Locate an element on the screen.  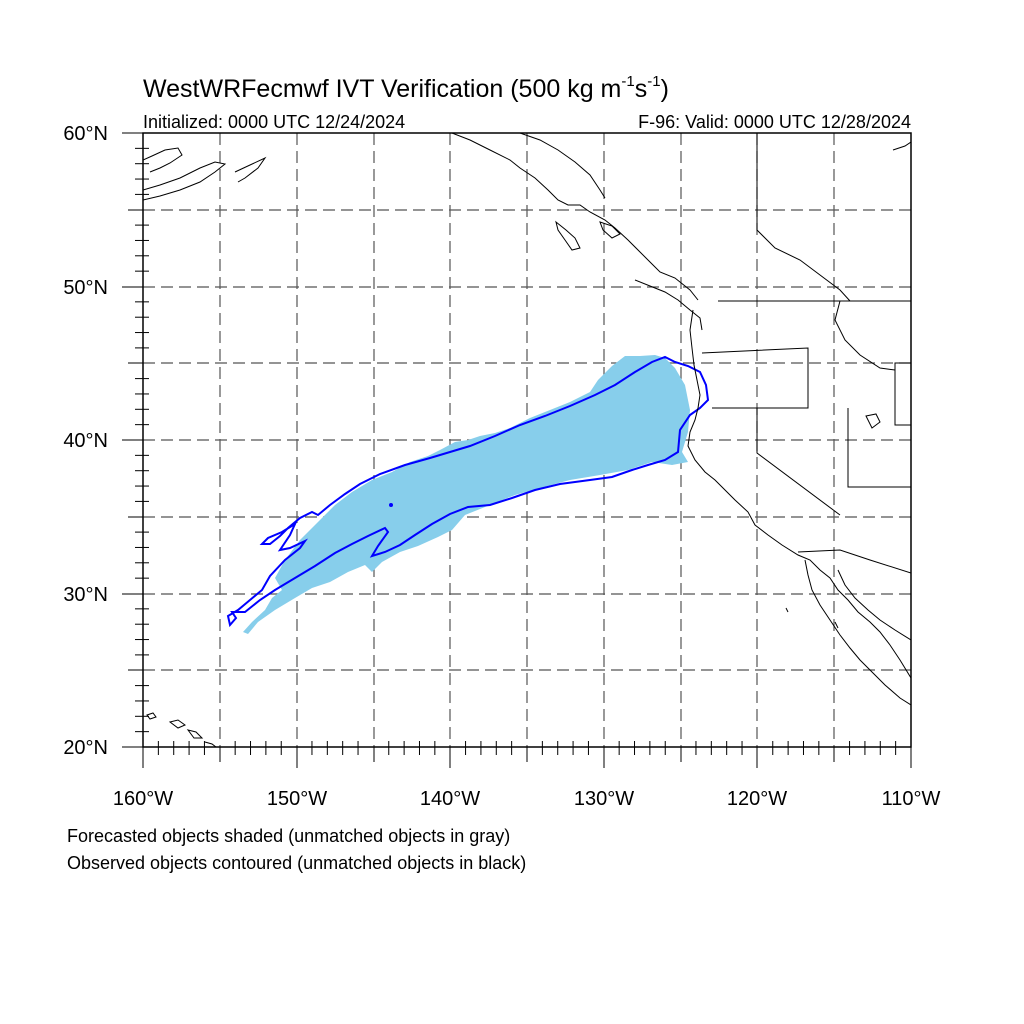
lon-label-120w: 120°W is located at coordinates (757, 799).